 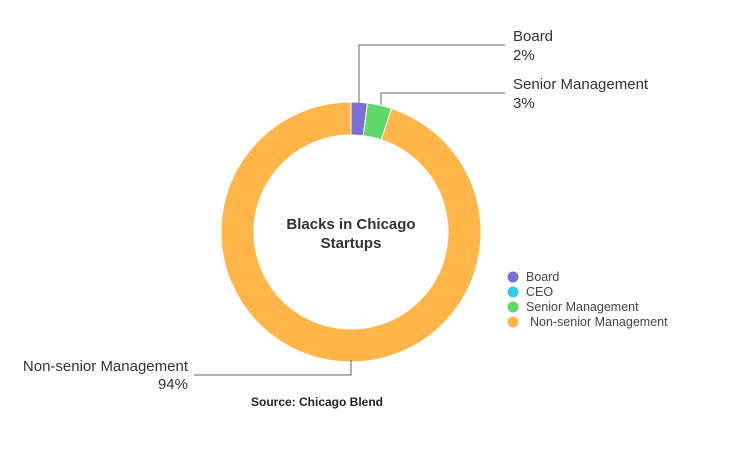 I want to click on legend-label-non-senior-management: Non-senior Management, so click(x=599, y=322).